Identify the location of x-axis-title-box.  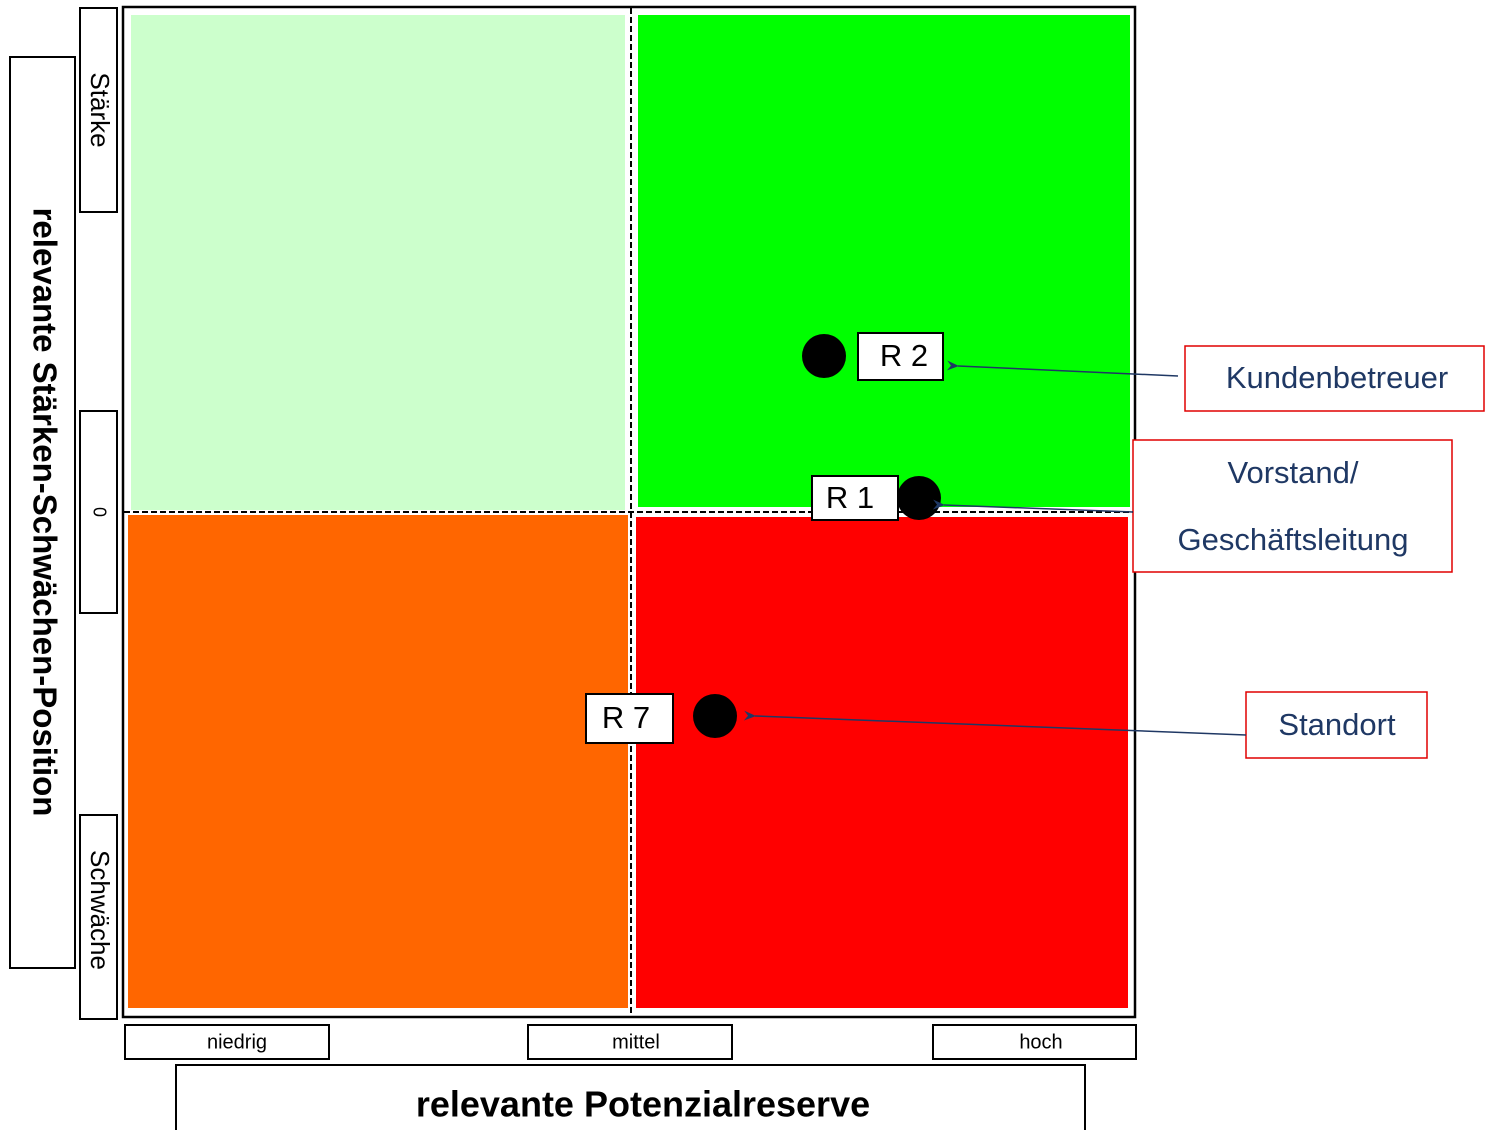
(630, 1097).